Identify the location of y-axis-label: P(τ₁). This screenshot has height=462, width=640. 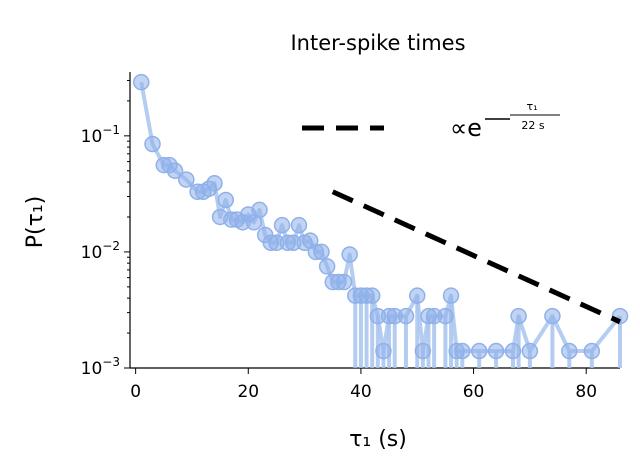
(35, 222).